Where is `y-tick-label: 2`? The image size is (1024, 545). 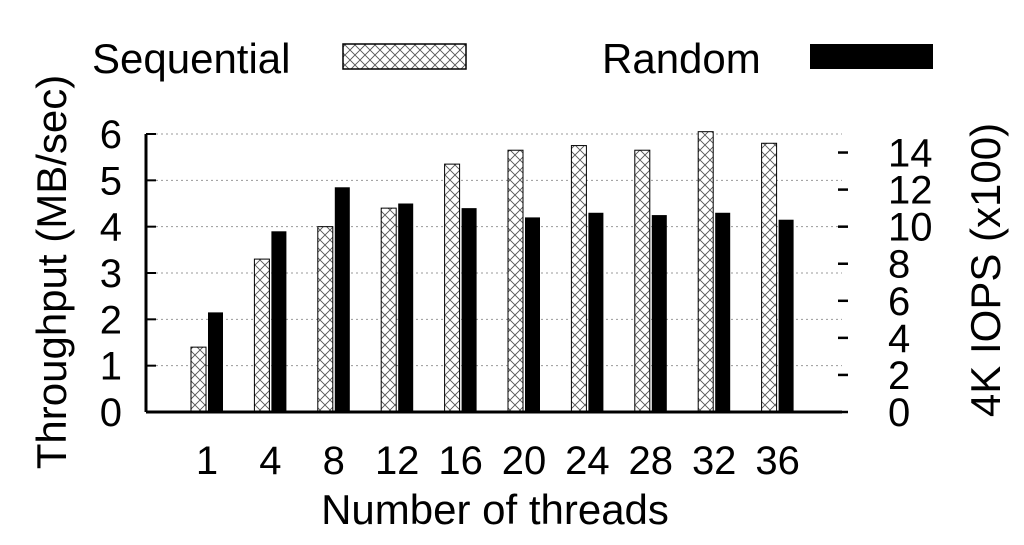 y-tick-label: 2 is located at coordinates (111, 320).